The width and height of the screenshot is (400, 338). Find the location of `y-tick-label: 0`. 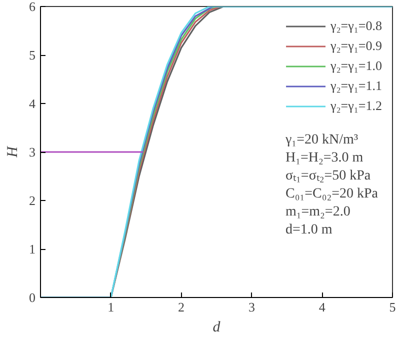

y-tick-label: 0 is located at coordinates (32, 297).